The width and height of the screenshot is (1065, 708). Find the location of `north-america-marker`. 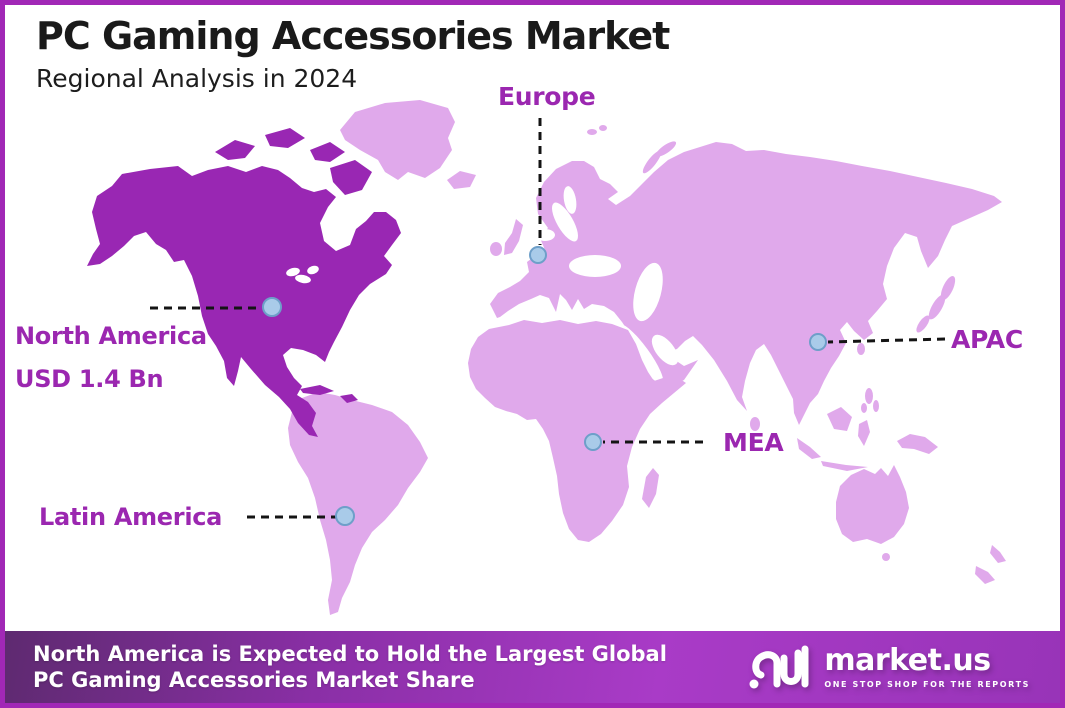

north-america-marker is located at coordinates (272, 307).